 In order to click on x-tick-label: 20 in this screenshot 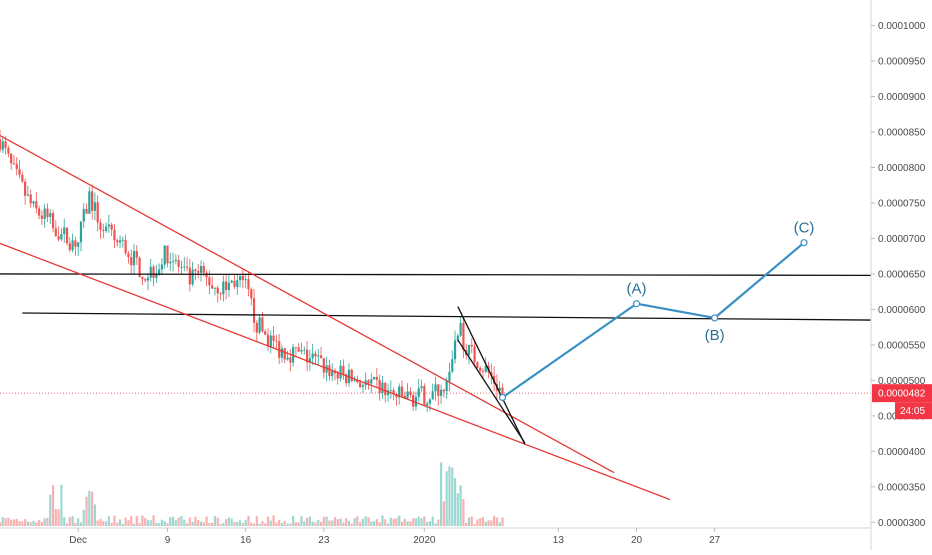, I will do `click(637, 540)`.